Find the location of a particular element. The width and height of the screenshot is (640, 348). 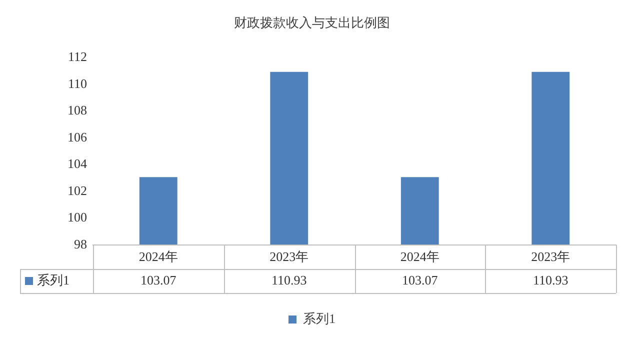

y-tick-label: 106 is located at coordinates (78, 136).